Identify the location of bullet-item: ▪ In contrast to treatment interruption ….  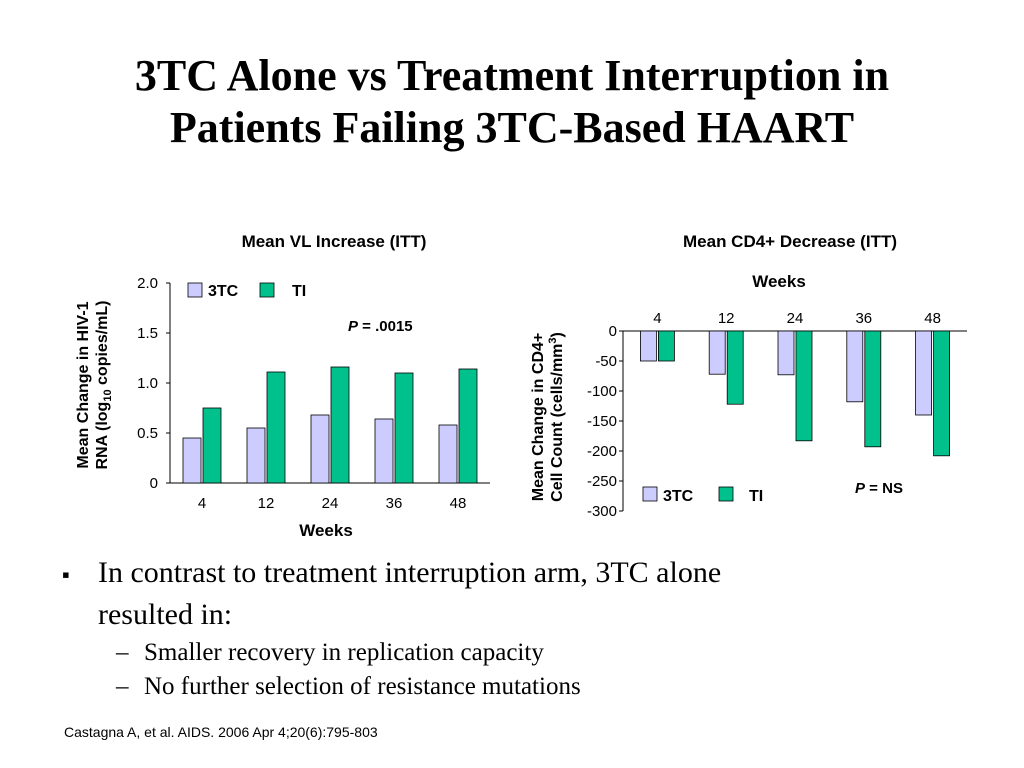
(512, 594).